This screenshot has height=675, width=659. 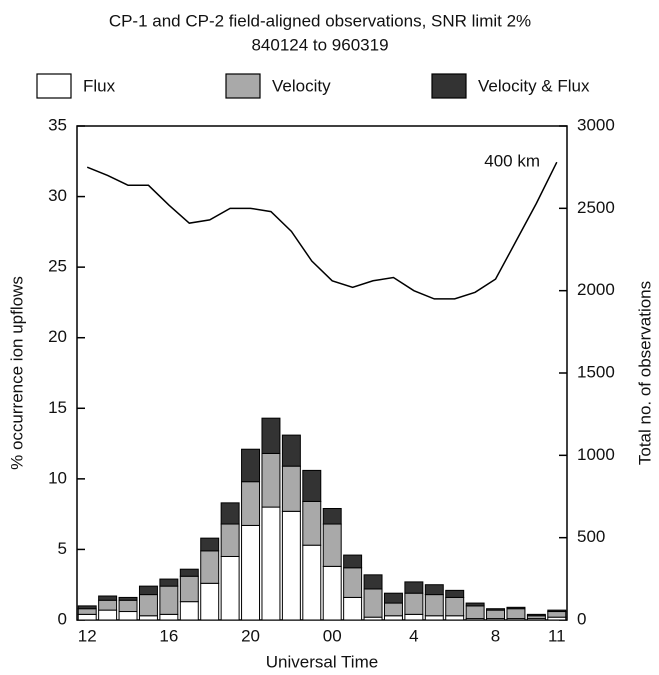 What do you see at coordinates (57, 336) in the screenshot?
I see `y-tick-label: 20` at bounding box center [57, 336].